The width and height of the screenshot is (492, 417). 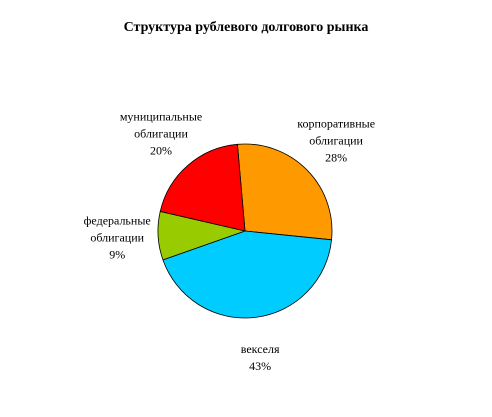 What do you see at coordinates (161, 125) in the screenshot?
I see `category-label: муниципальные облигации` at bounding box center [161, 125].